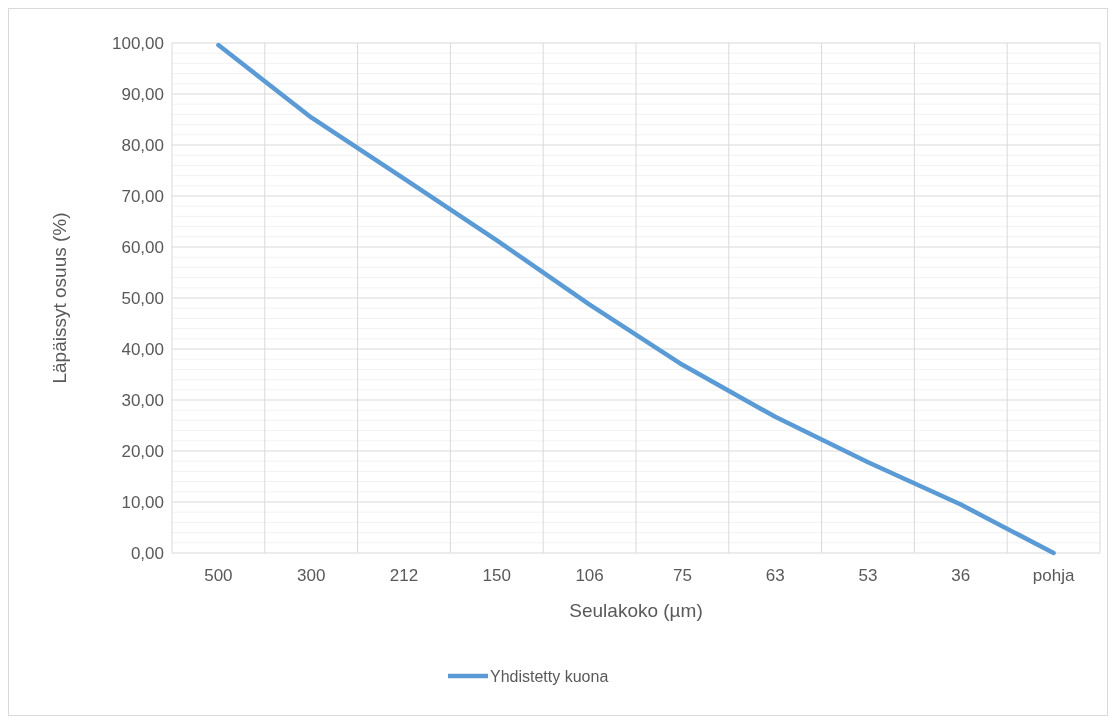 The image size is (1116, 724). Describe the element at coordinates (142, 196) in the screenshot. I see `y-tick-label: 70,00` at that location.